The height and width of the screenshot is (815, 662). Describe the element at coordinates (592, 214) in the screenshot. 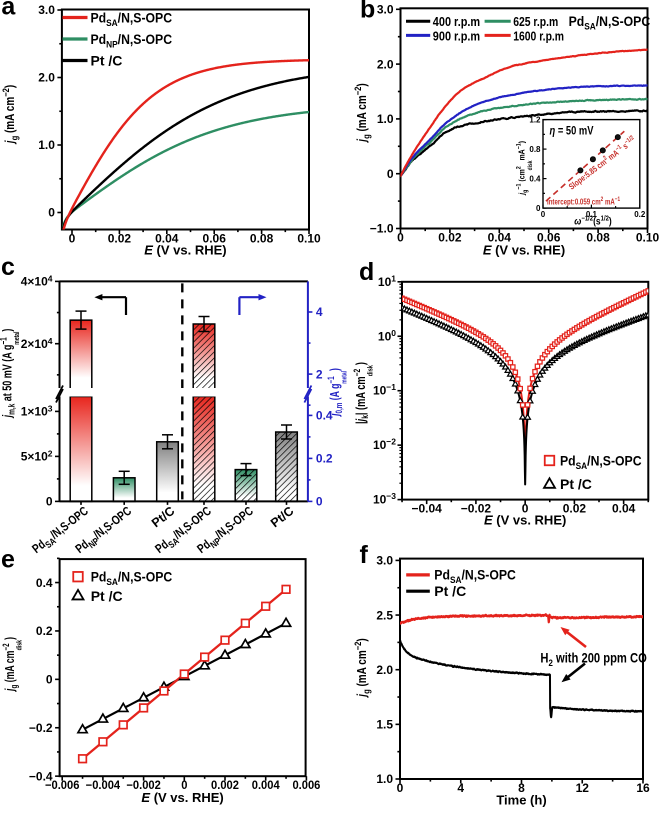

I see `svg-text: 0.1` at that location.